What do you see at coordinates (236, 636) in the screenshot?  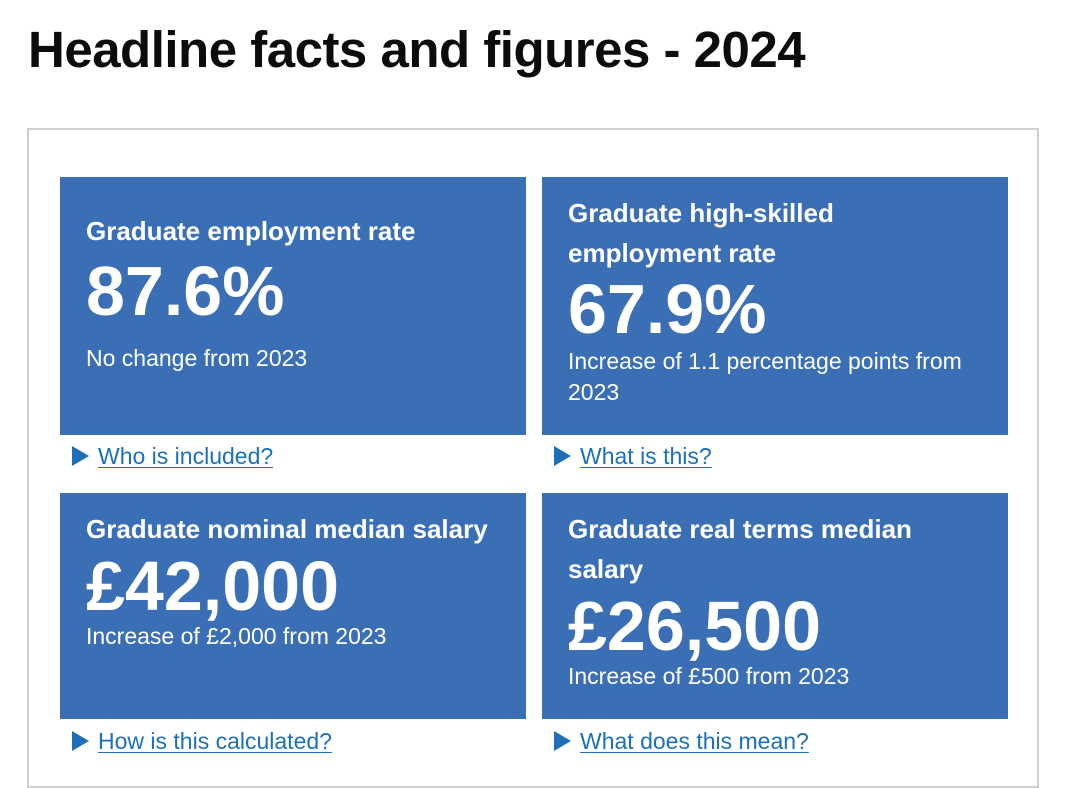 I see `tile-caption: Increase of £2,000 from 2023` at bounding box center [236, 636].